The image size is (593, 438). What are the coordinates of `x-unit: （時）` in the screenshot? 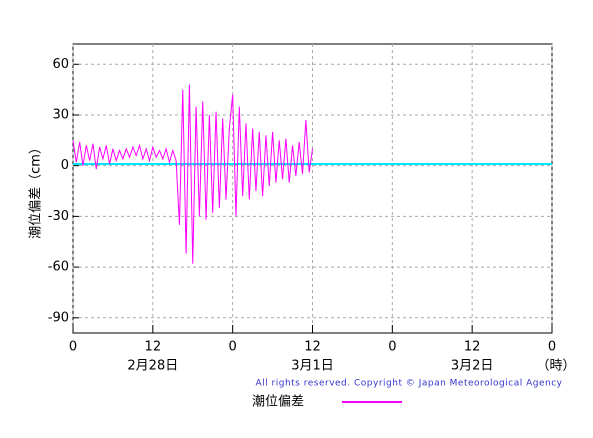 It's located at (555, 366).